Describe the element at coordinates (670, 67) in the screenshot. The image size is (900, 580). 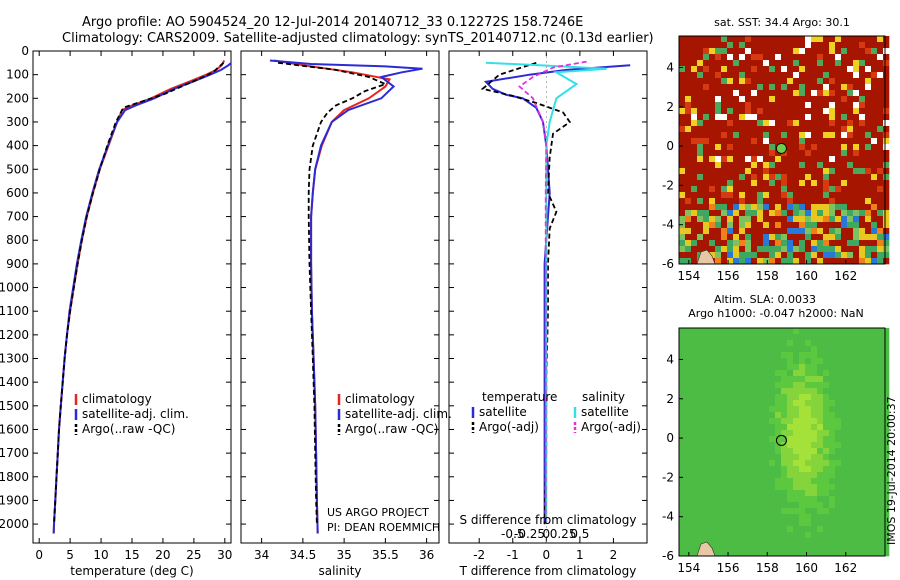
I see `sst-map-ytick-label: 4` at that location.